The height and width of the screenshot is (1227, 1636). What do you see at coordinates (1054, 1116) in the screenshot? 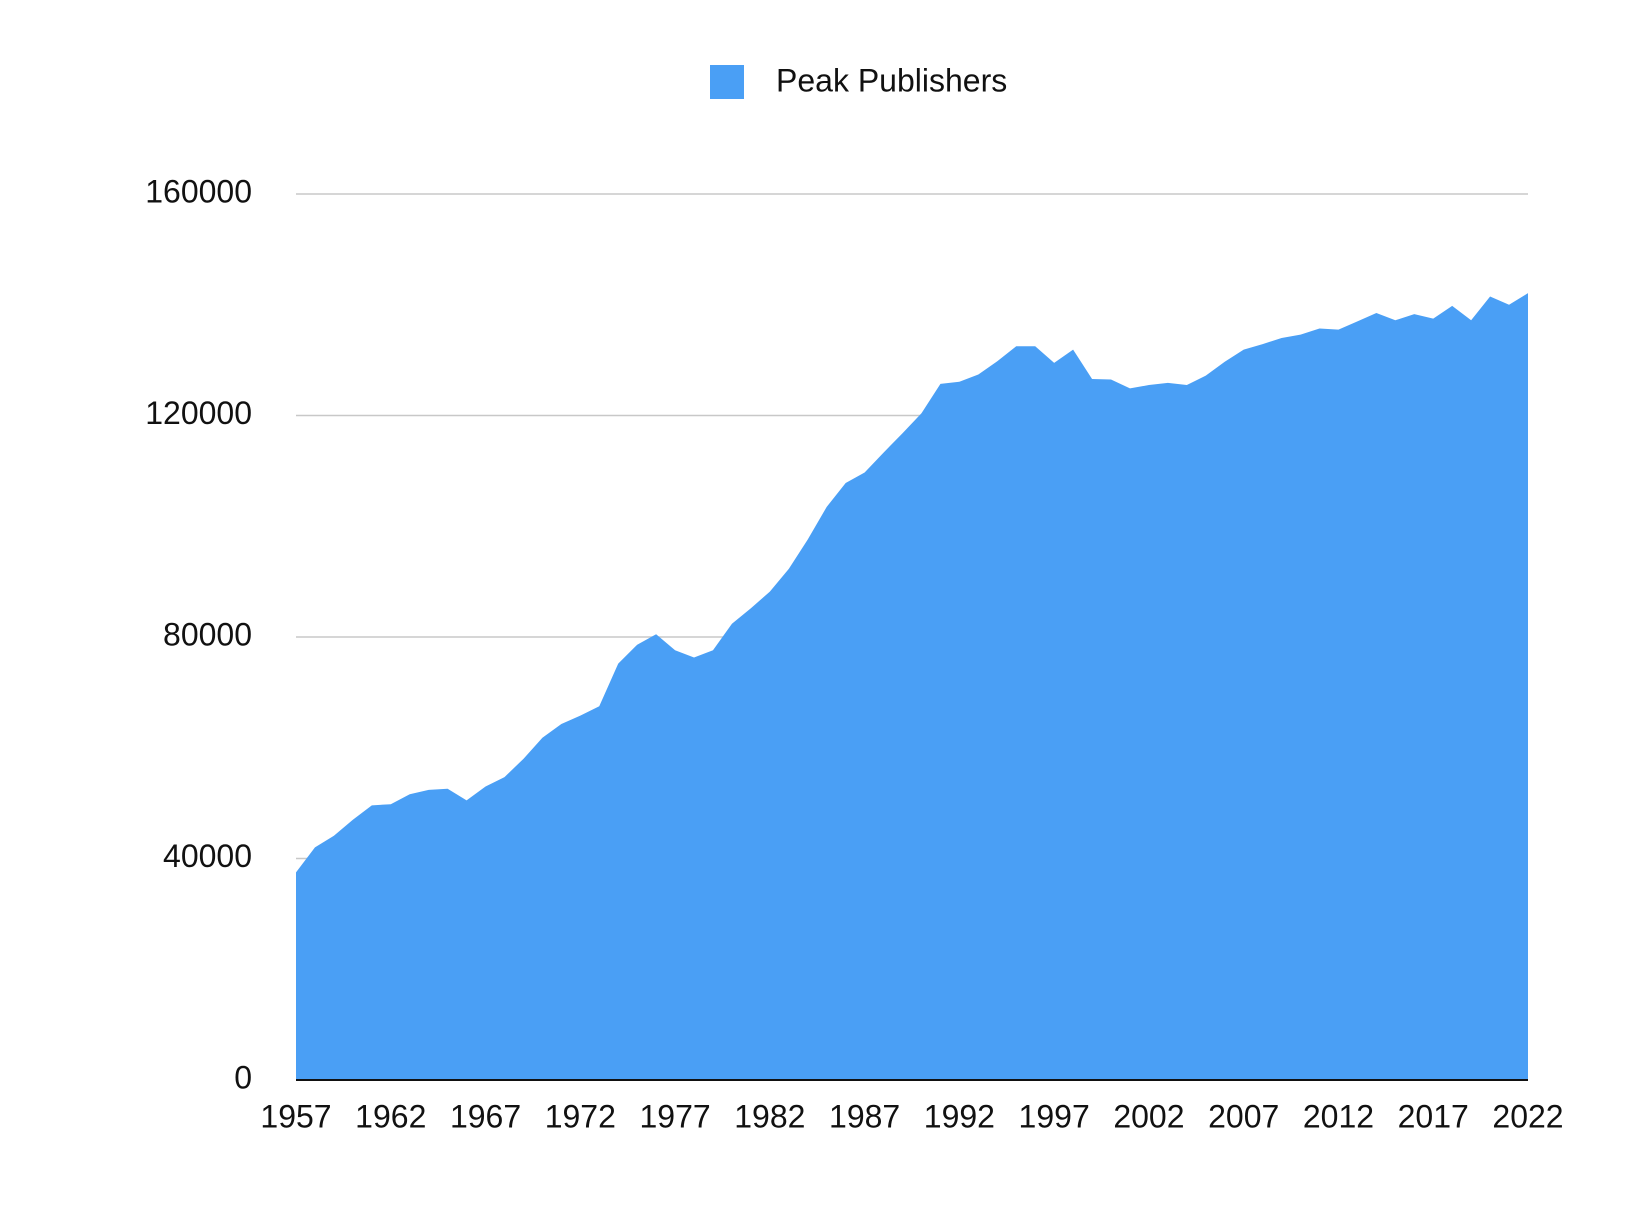
I see `x-tick-label: 1997` at bounding box center [1054, 1116].